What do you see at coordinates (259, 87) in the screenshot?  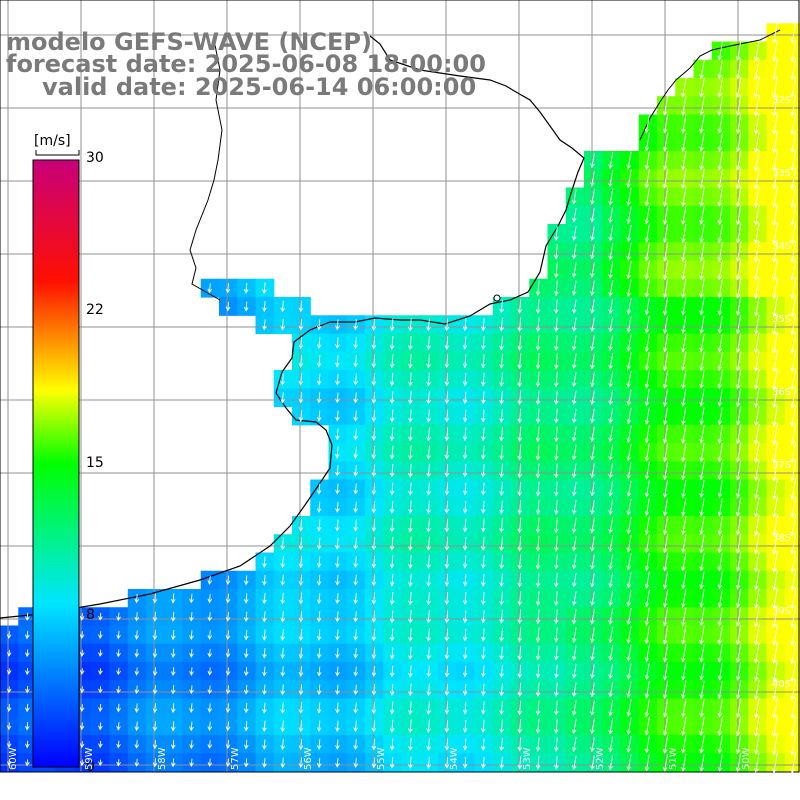 I see `title-valid-date: valid date: 2025-06-14 06:00:00` at bounding box center [259, 87].